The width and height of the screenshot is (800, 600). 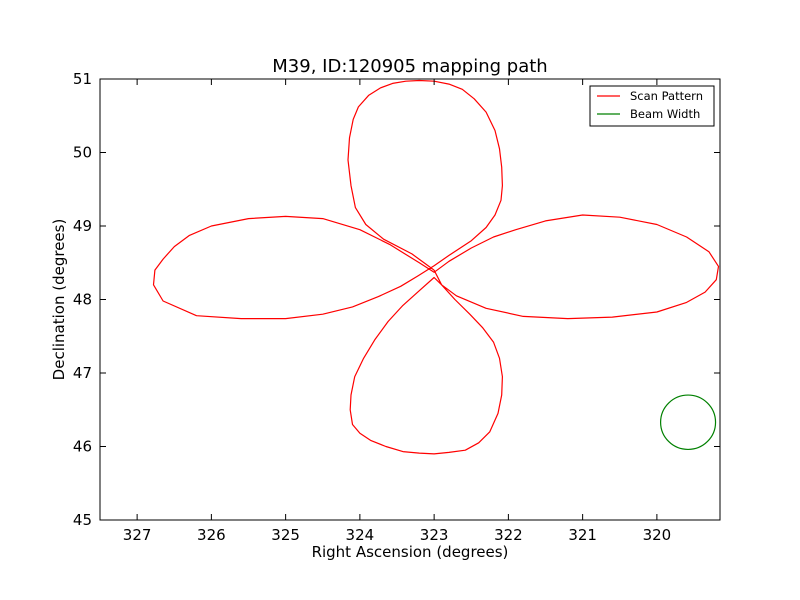 What do you see at coordinates (657, 535) in the screenshot?
I see `x-tick-label: 320` at bounding box center [657, 535].